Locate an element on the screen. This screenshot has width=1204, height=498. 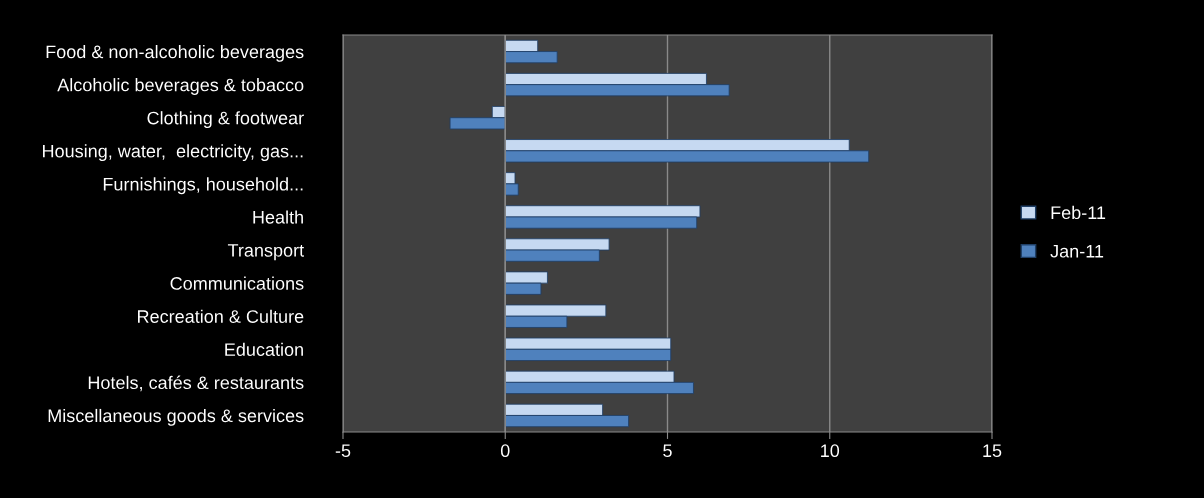
y-tick-label: Clothing & footwear is located at coordinates (225, 119).